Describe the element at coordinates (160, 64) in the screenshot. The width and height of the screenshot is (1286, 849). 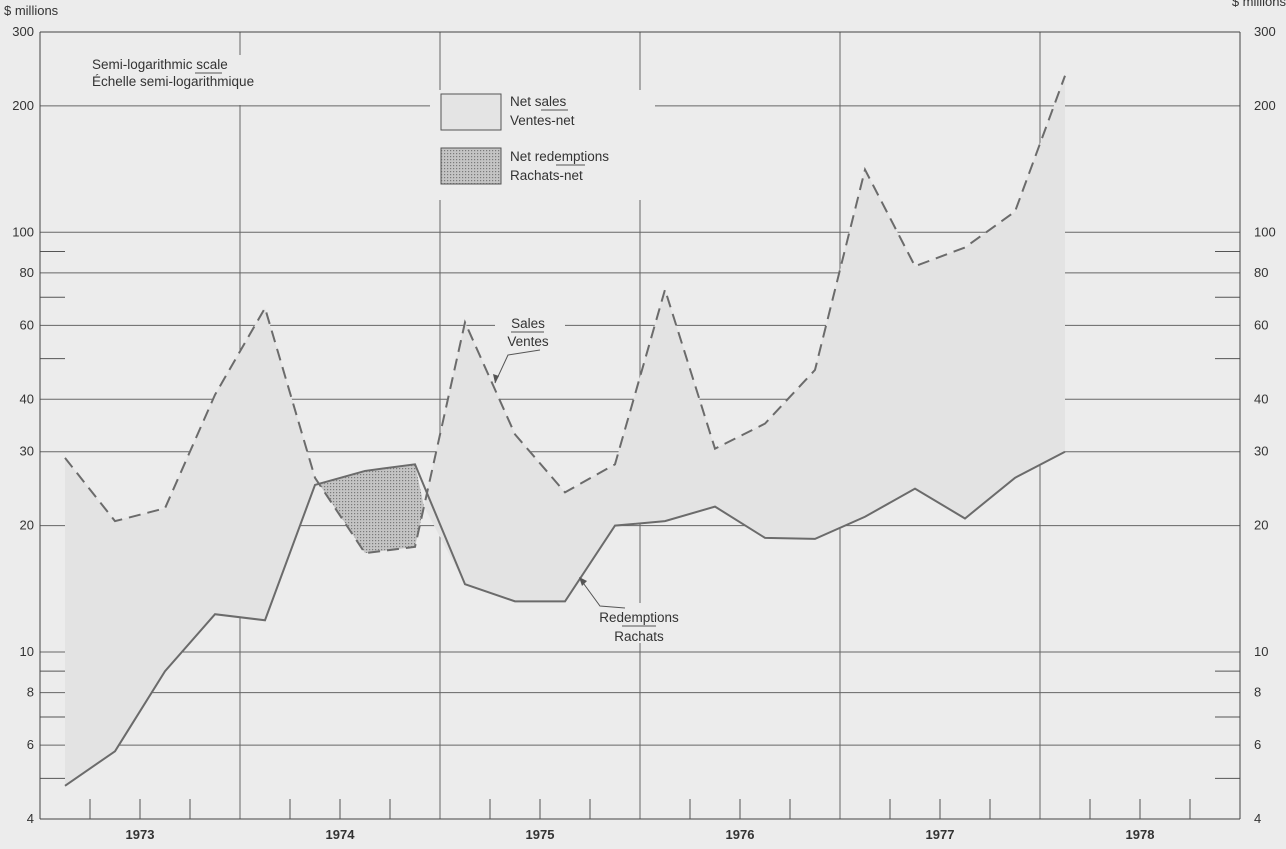
I see `scale-note-en: Semi-logarithmic scale` at that location.